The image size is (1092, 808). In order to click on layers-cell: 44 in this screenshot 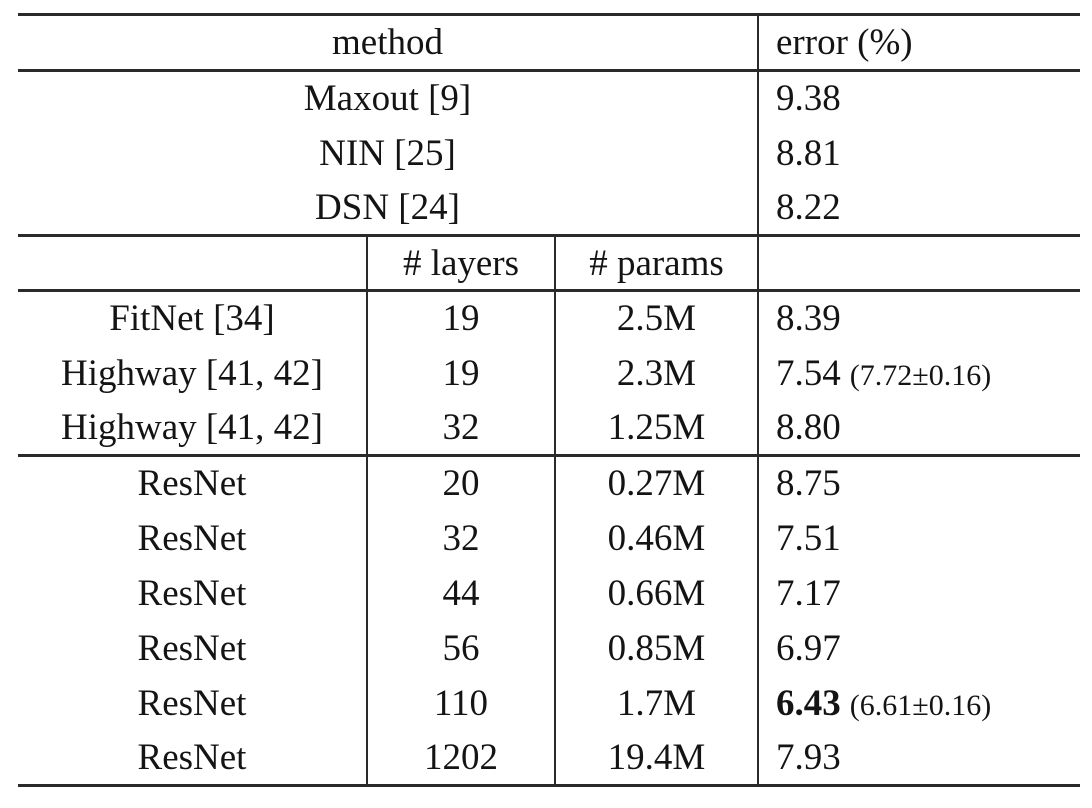, I will do `click(460, 593)`.